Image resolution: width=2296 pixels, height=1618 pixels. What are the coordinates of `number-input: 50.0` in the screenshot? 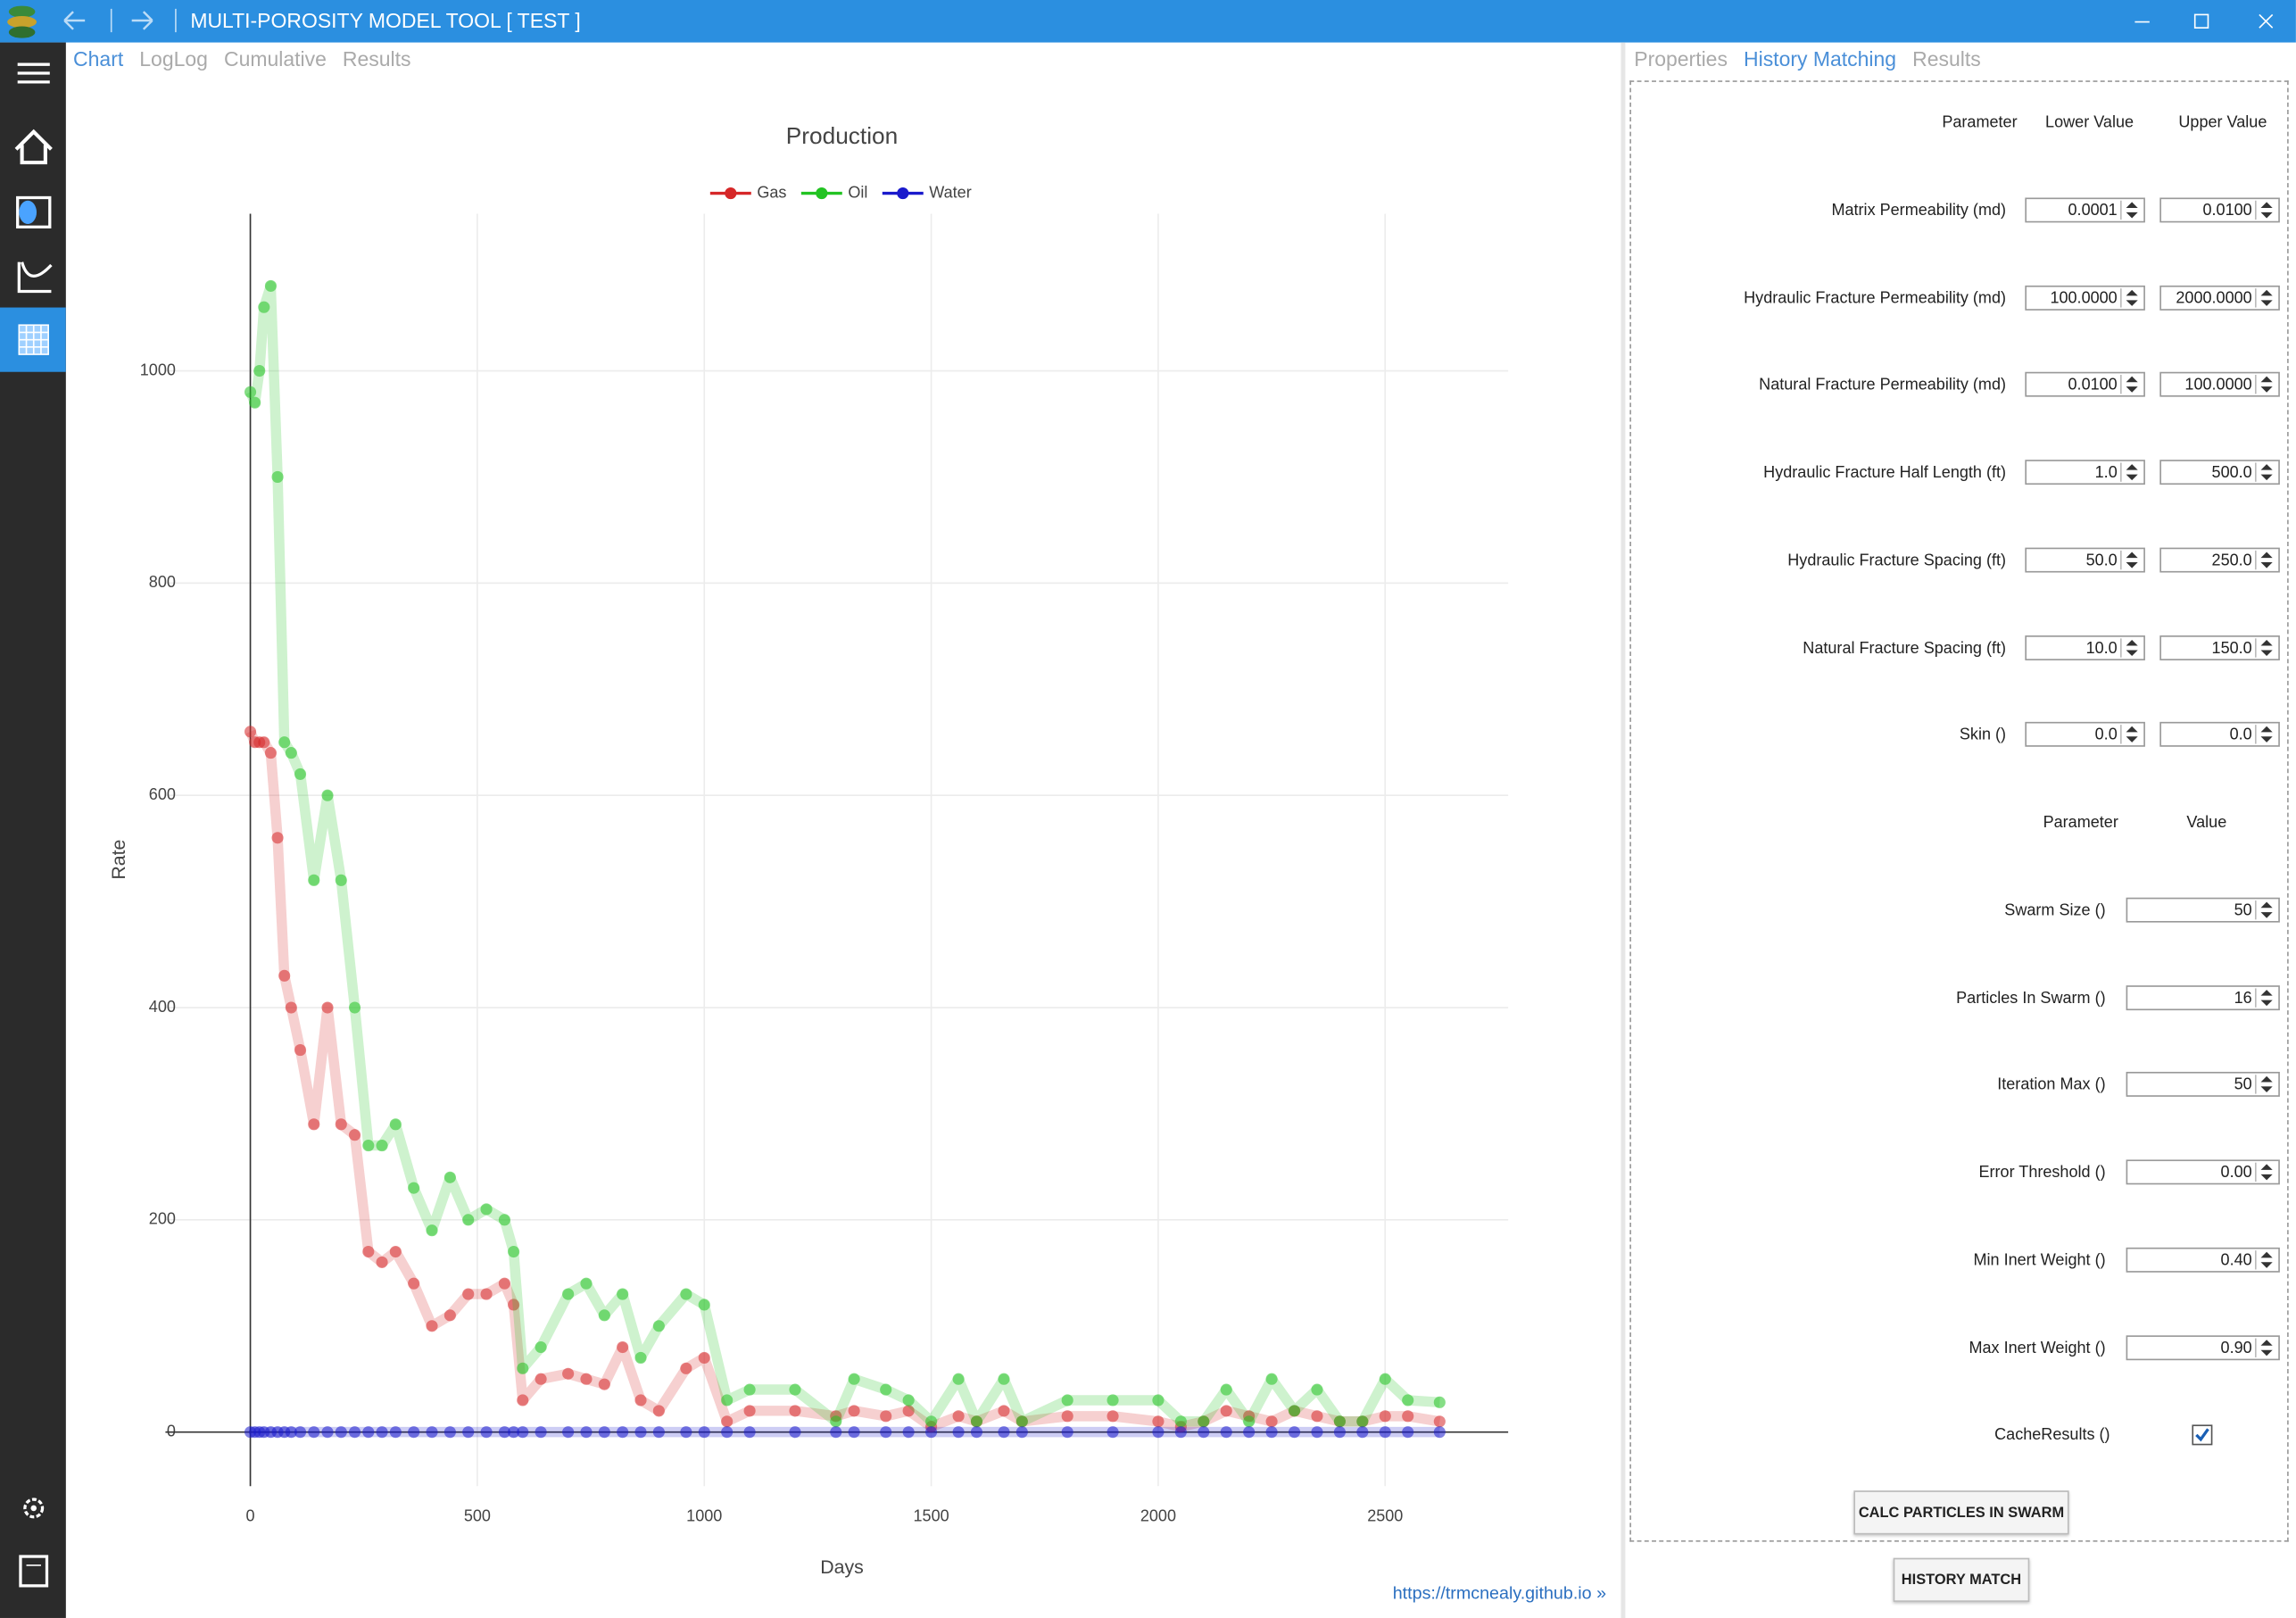 It's located at (2085, 560).